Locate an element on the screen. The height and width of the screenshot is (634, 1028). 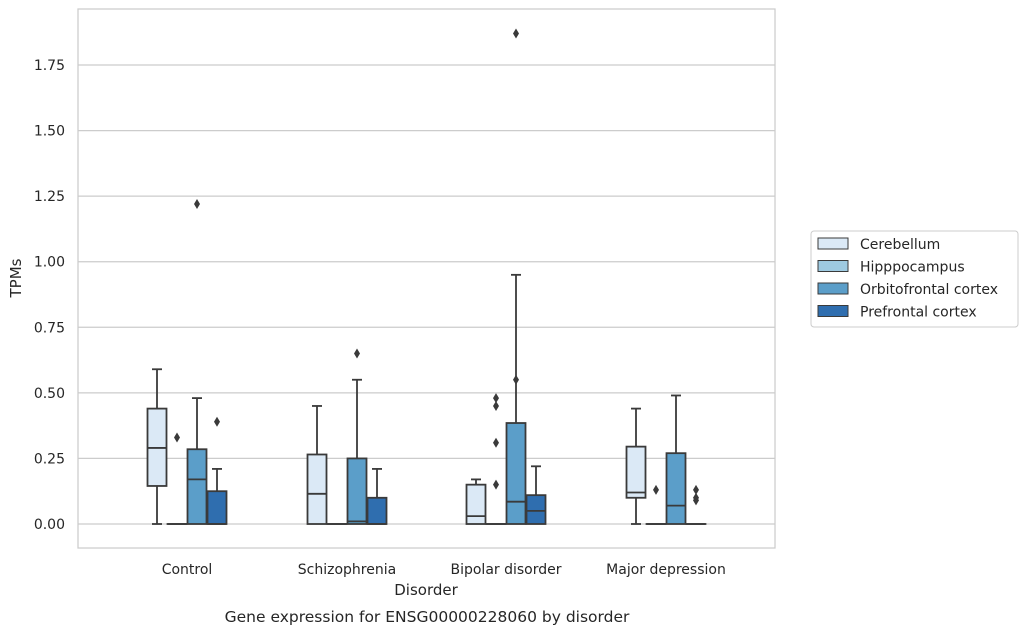
legend-label: Hipppocampus is located at coordinates (912, 268).